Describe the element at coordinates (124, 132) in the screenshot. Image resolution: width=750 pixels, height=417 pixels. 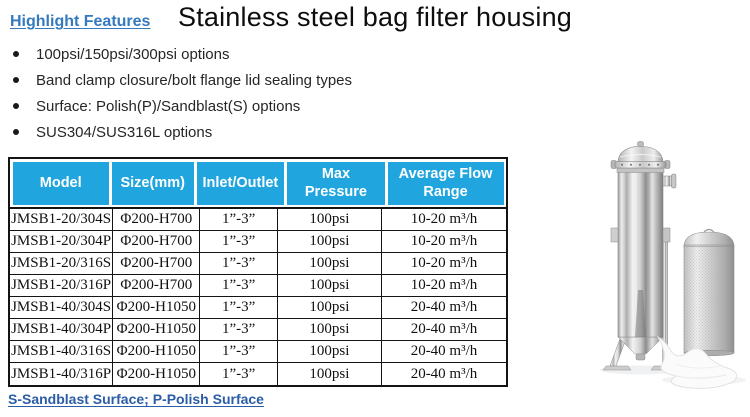
I see `list-item-label: SUS304/SUS316L options` at that location.